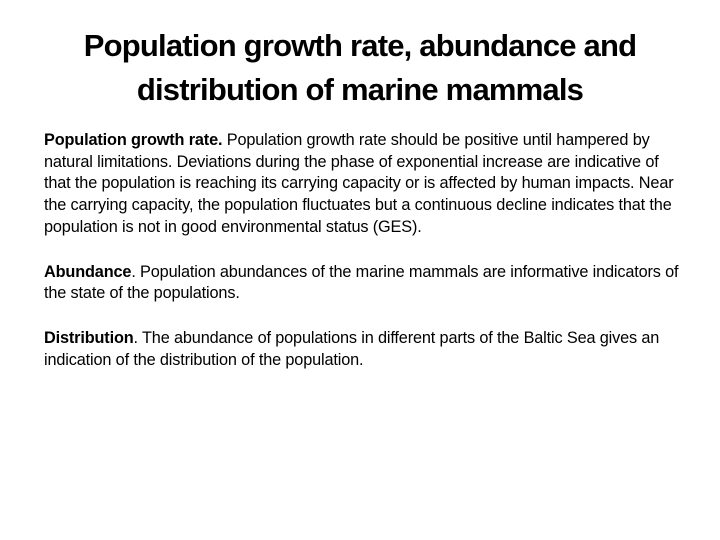  Describe the element at coordinates (133, 140) in the screenshot. I see `paragraph-lead: Population growth rate.` at that location.